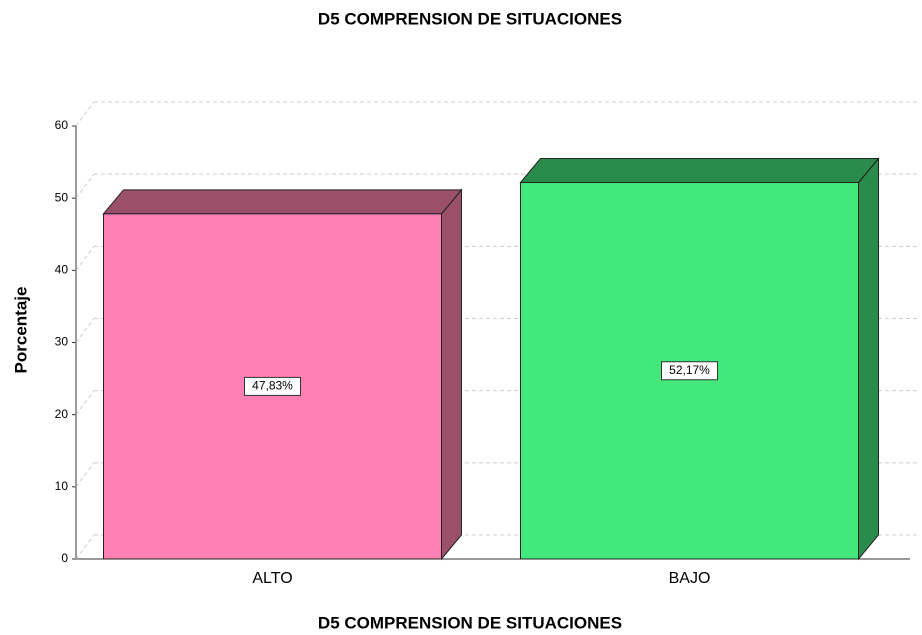  I want to click on x-tick-label: ALTO, so click(272, 578).